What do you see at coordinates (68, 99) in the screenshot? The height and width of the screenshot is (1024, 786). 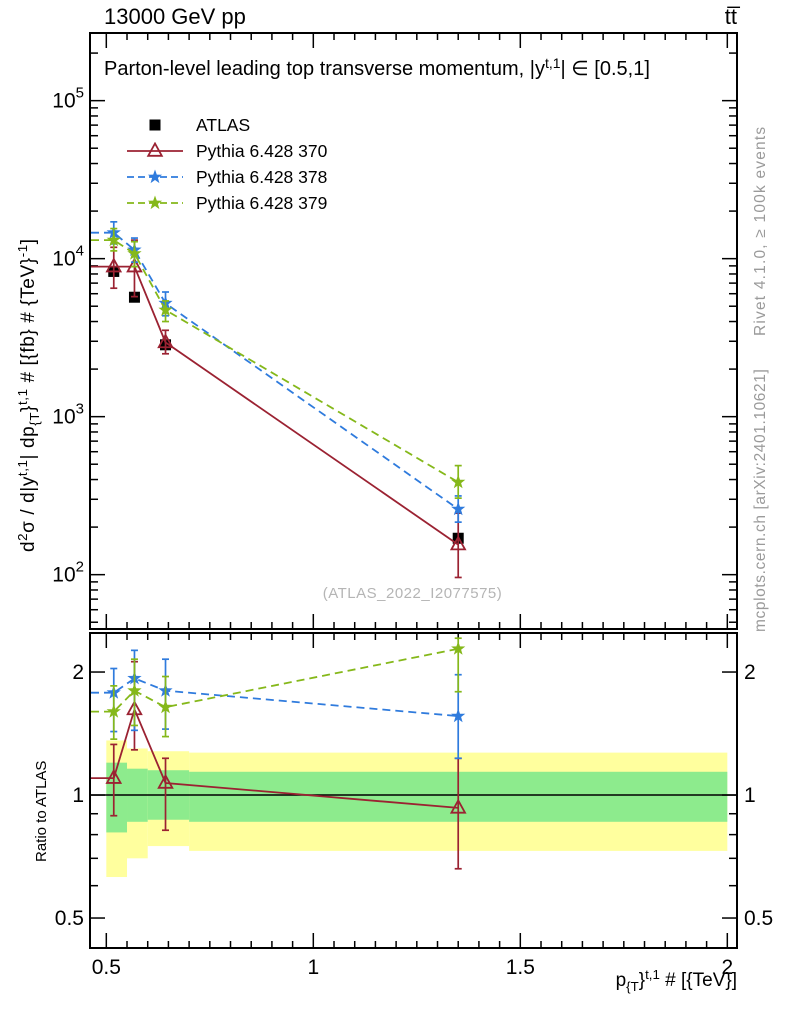 I see `y-tick-label: 10⁵` at bounding box center [68, 99].